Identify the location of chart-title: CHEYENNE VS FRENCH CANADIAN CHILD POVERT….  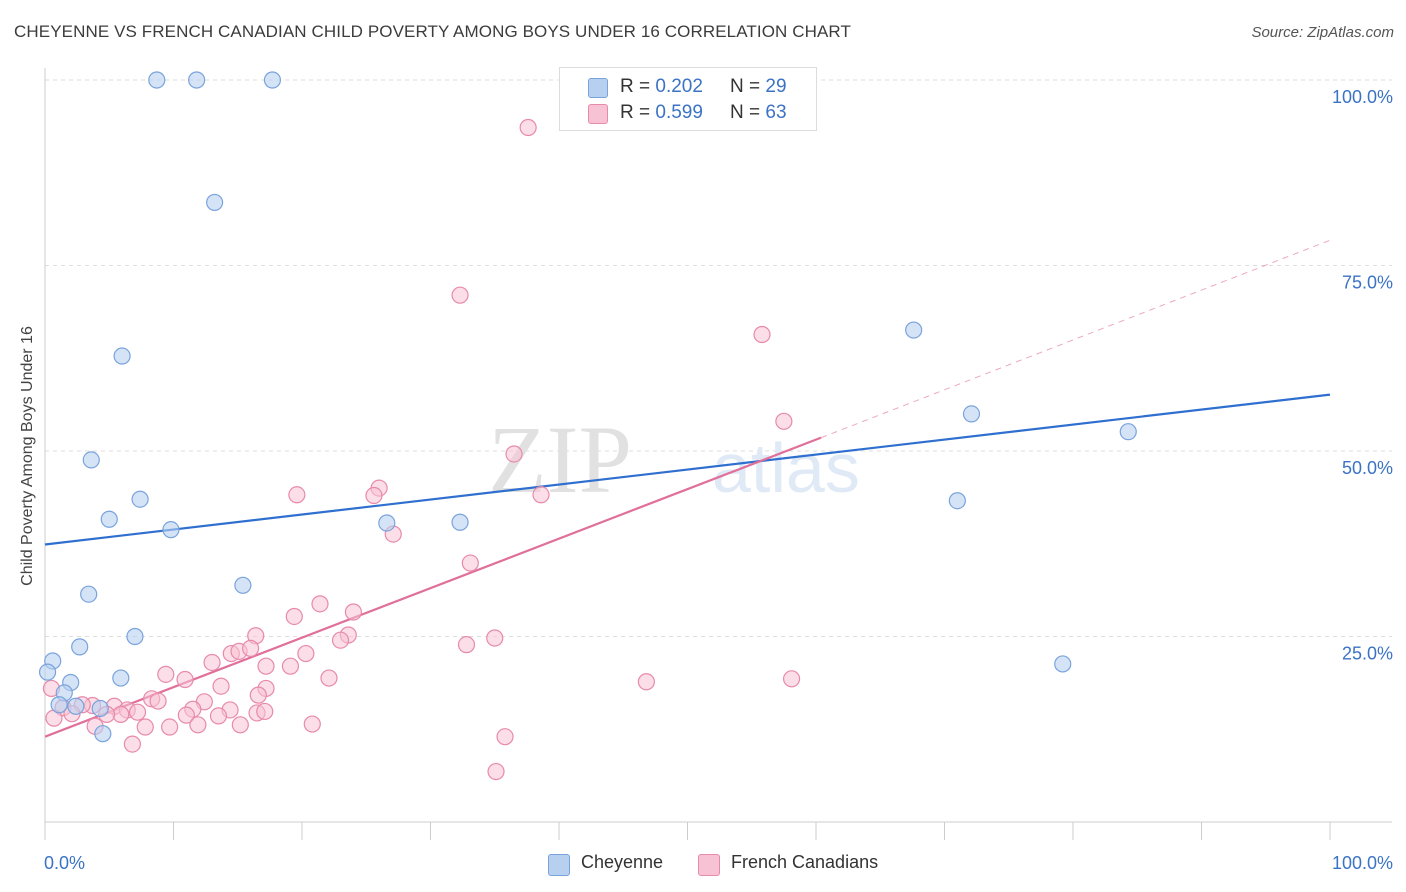
(432, 31).